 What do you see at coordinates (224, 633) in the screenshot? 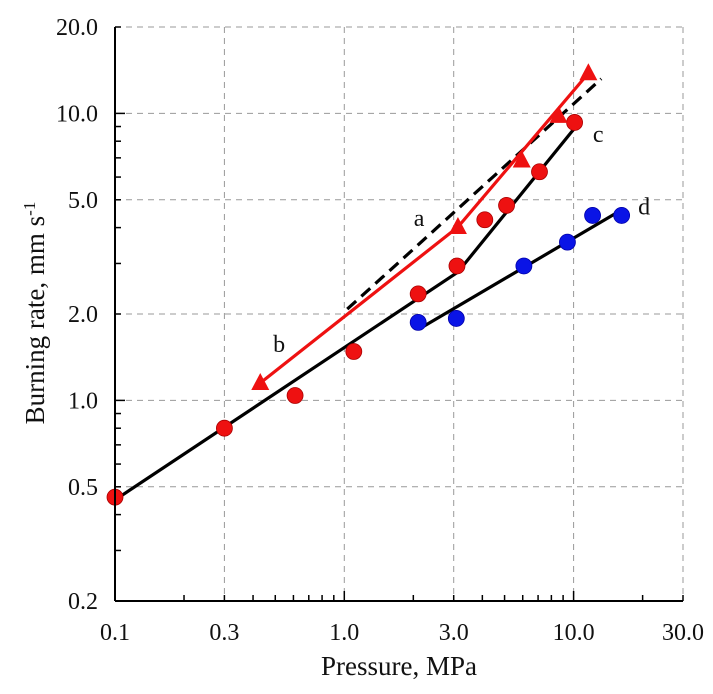
I see `x-tick-label: 0.3` at bounding box center [224, 633].